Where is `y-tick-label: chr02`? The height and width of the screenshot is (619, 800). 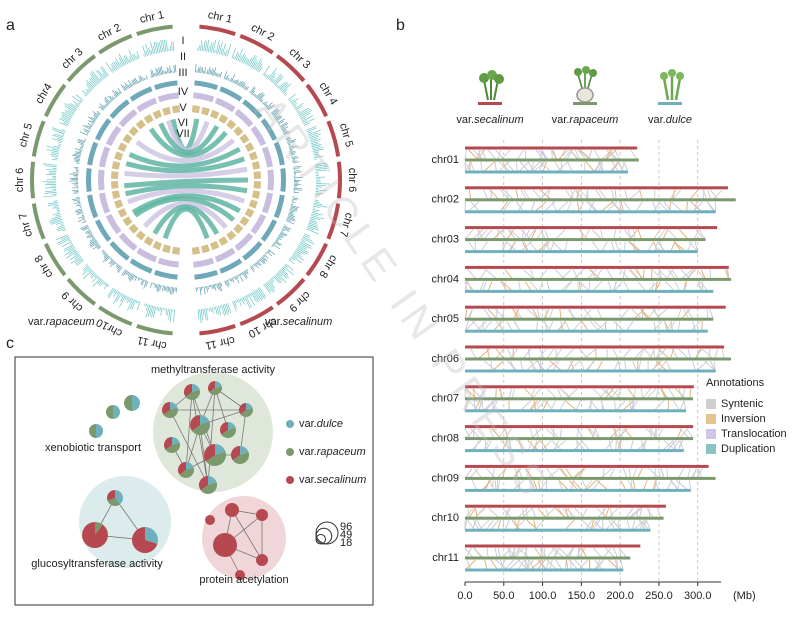 y-tick-label: chr02 is located at coordinates (445, 200).